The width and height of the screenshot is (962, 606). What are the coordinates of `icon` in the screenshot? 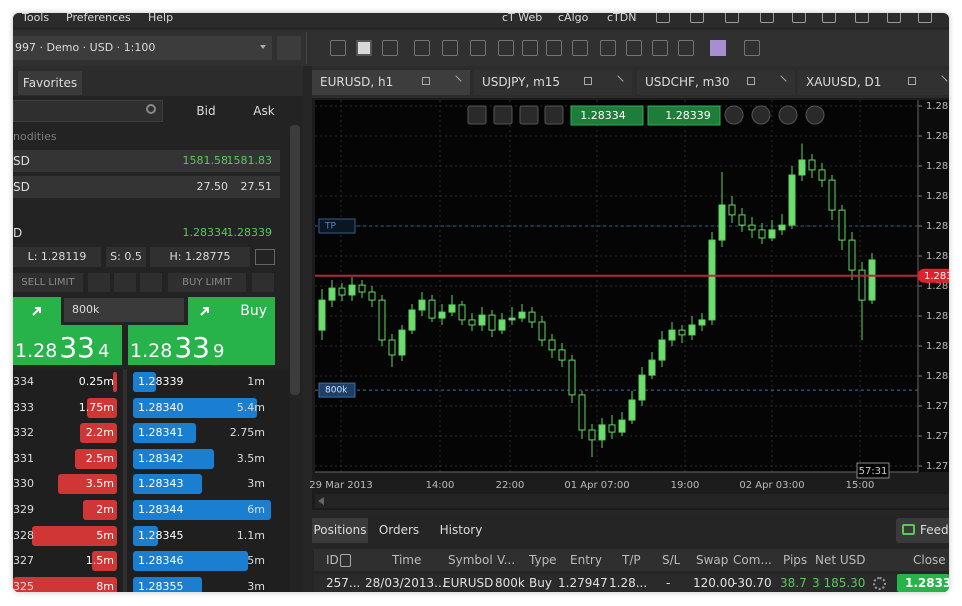 It's located at (204, 311).